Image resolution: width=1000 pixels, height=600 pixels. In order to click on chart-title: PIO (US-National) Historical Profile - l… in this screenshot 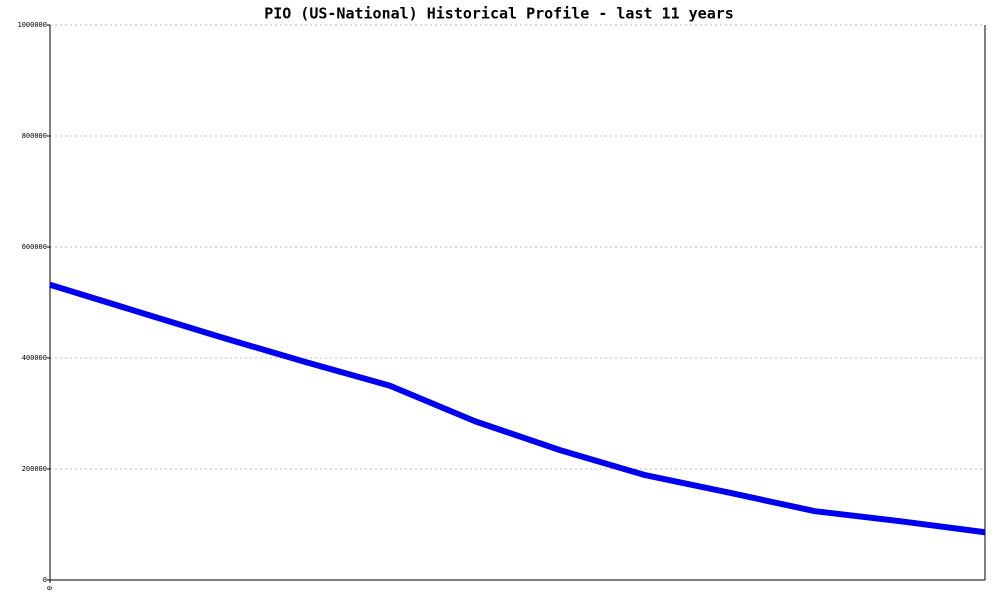, I will do `click(499, 14)`.